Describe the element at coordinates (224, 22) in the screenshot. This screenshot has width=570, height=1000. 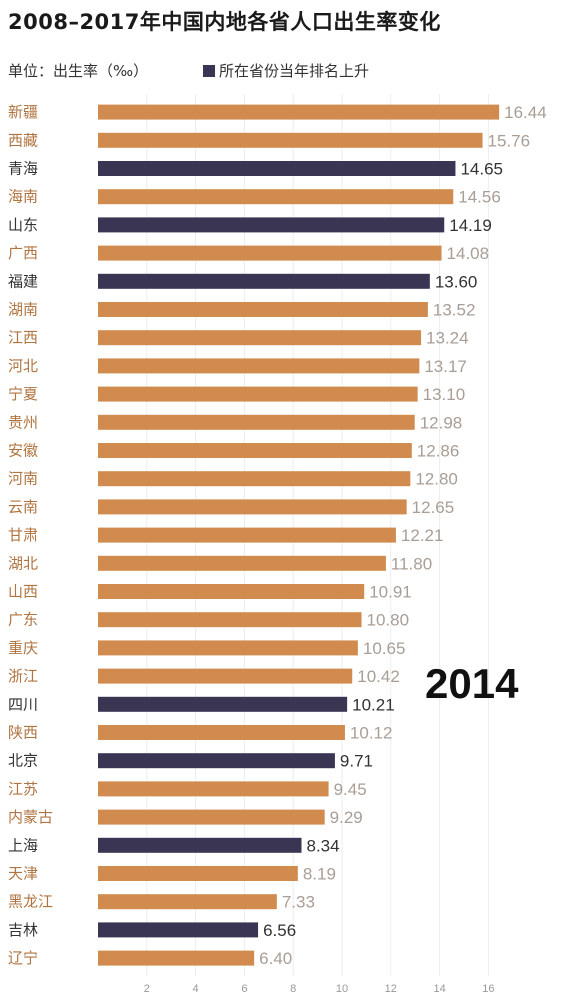
I see `chart-title: 2008–2017年中国内地各省人口出生率变化` at that location.